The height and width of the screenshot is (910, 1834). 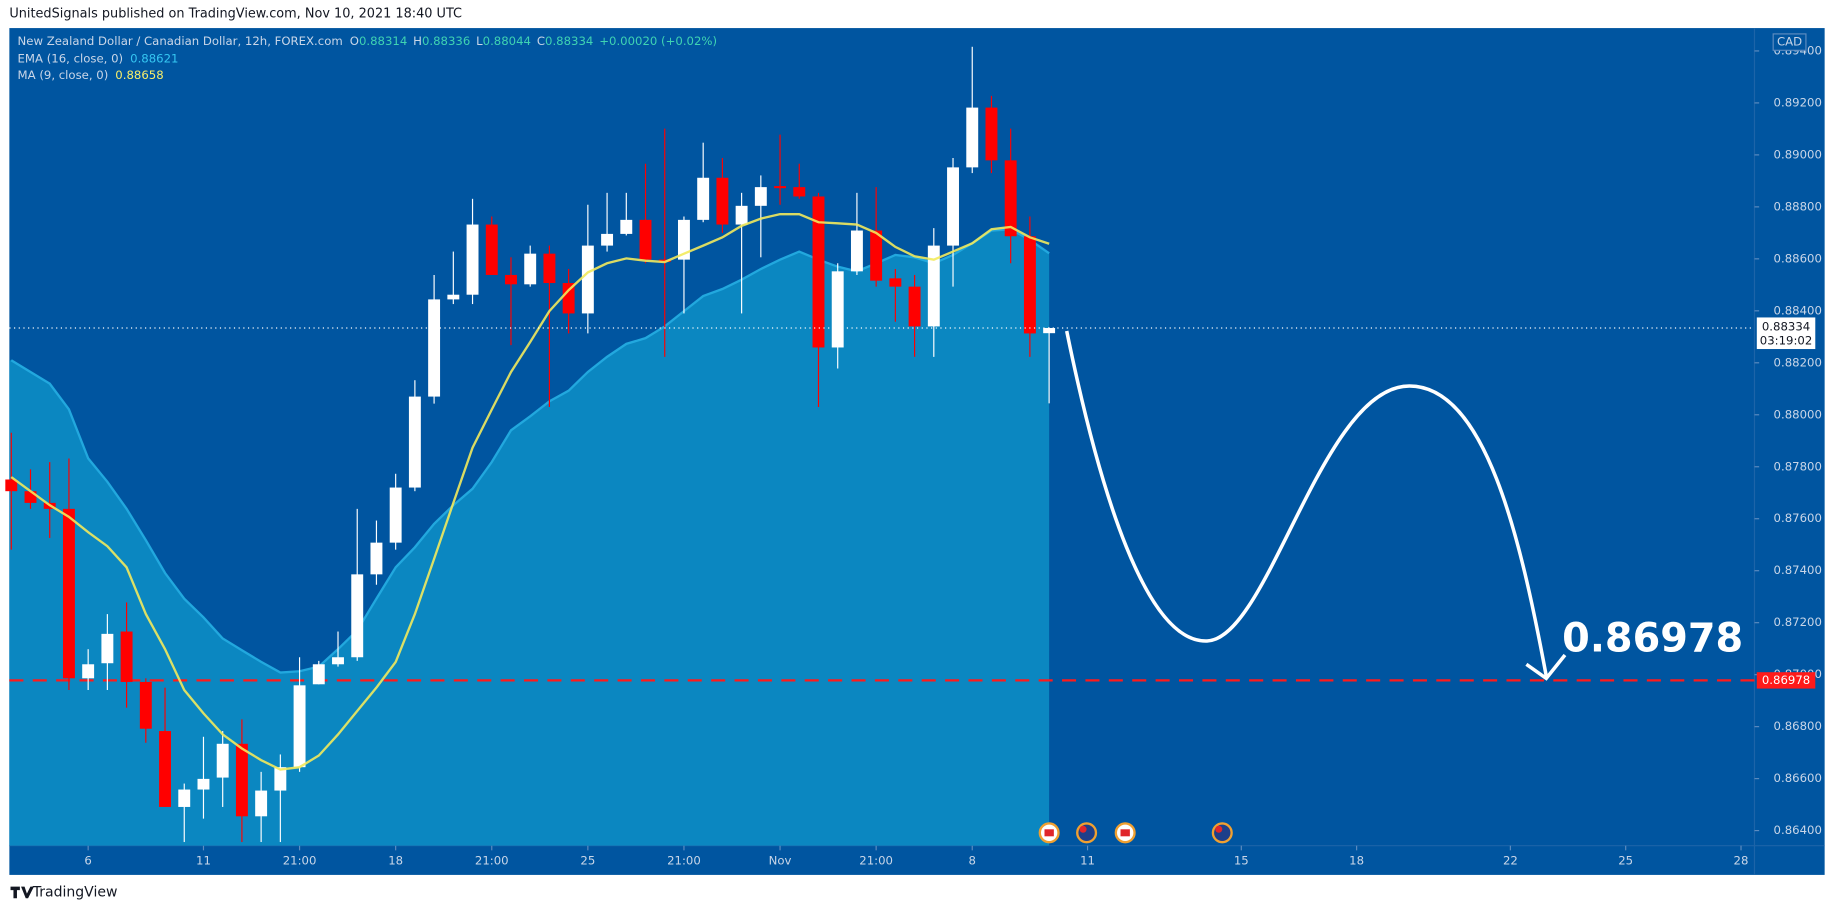 What do you see at coordinates (1786, 326) in the screenshot?
I see `price-tag-label: 0.88334` at bounding box center [1786, 326].